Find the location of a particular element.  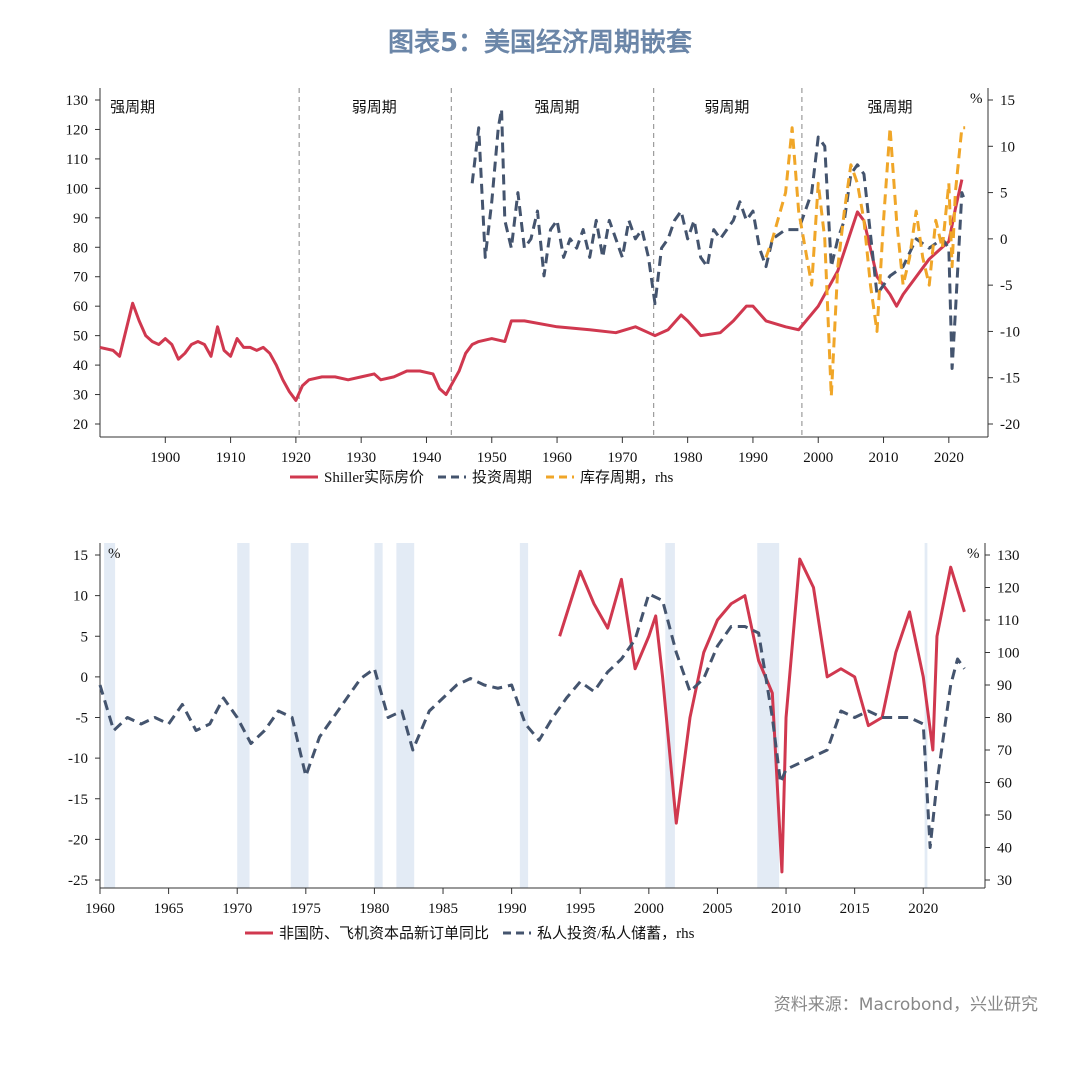

left-tick-label: 60 is located at coordinates (80, 307).